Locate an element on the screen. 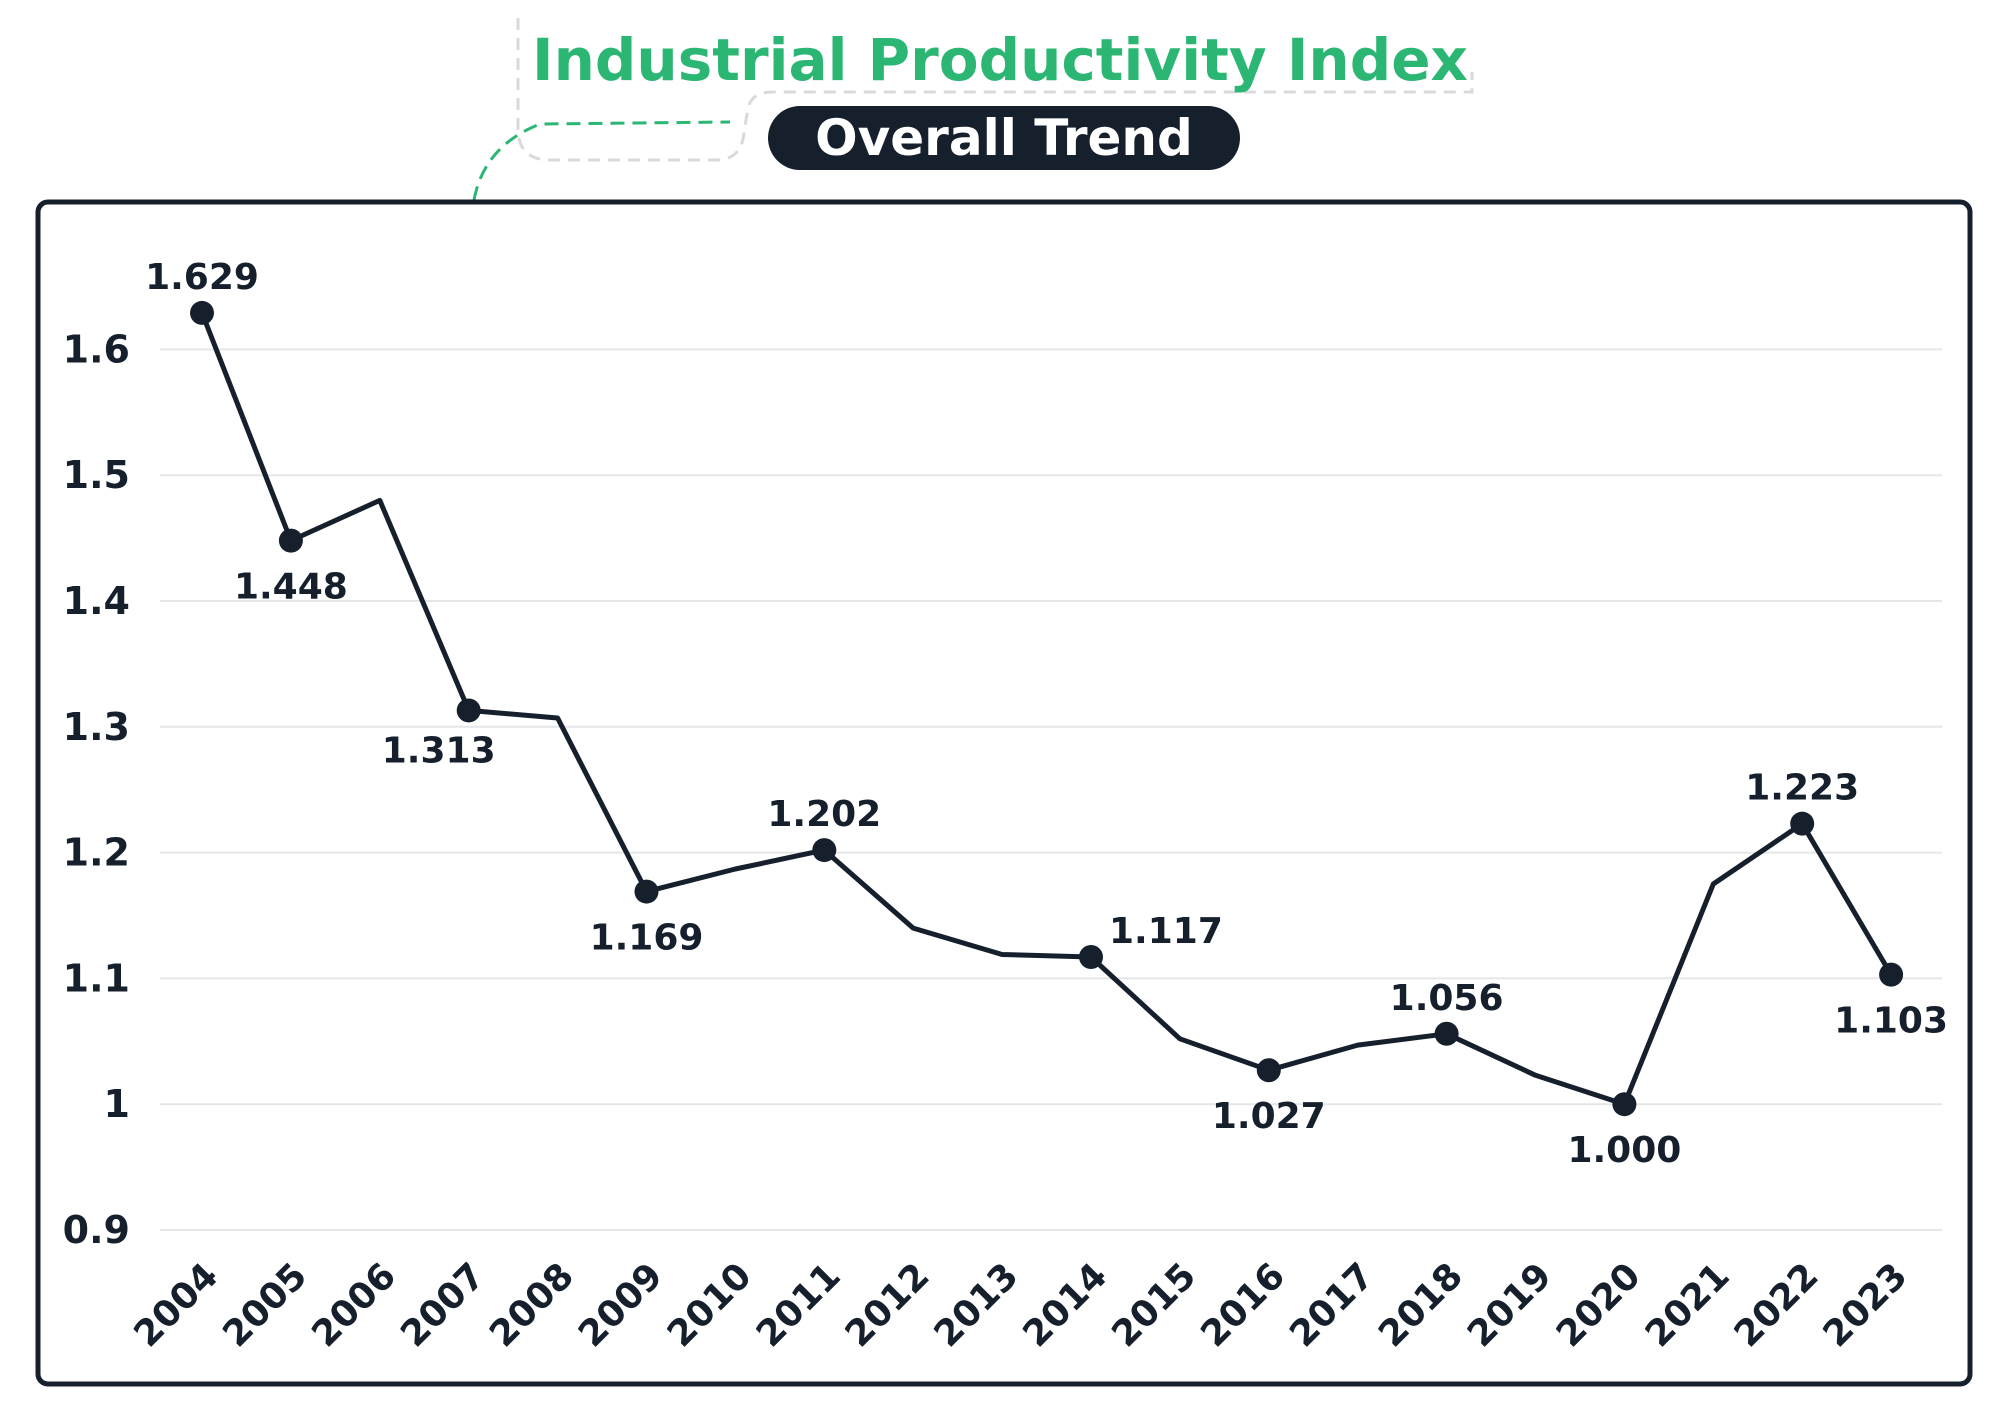  x-tick-label: 2011 is located at coordinates (799, 1305).